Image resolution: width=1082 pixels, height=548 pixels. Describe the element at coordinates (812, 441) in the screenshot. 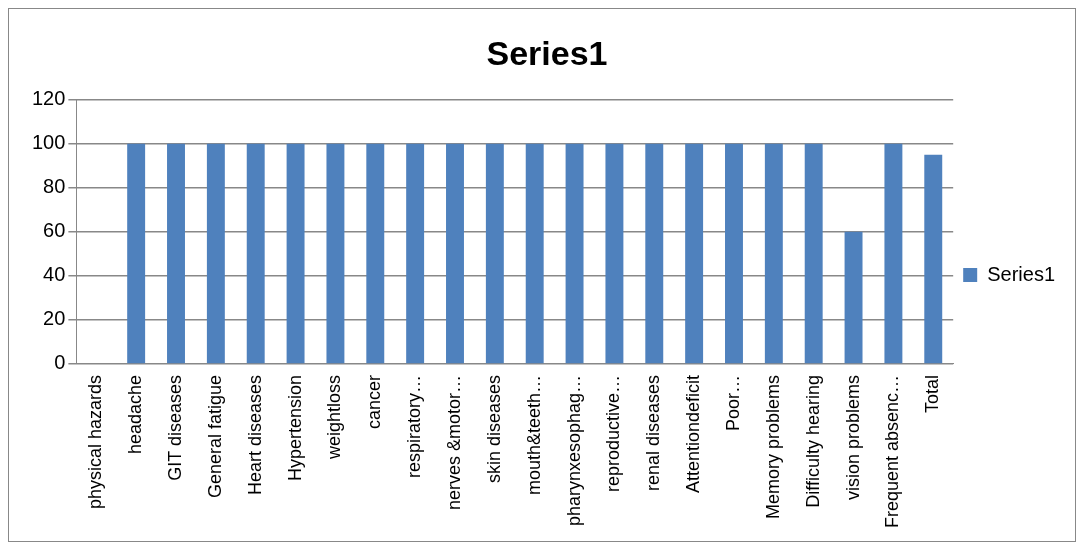

I see `x-tick-label: Difficulty hearing` at that location.